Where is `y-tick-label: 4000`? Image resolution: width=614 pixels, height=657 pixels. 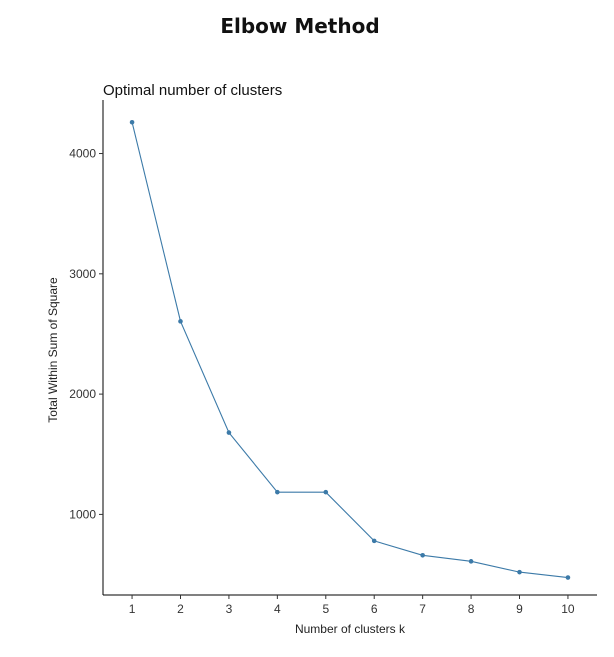 y-tick-label: 4000 is located at coordinates (82, 154).